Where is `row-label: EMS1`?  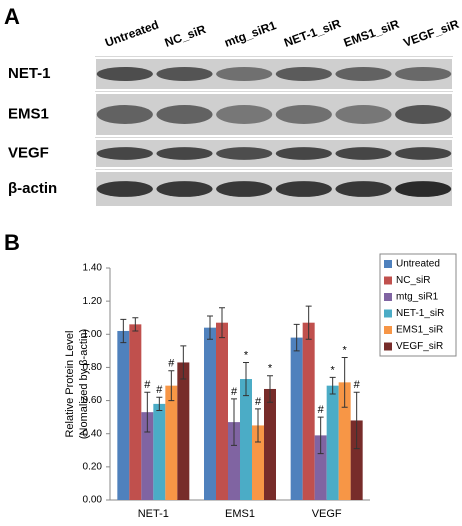
row-label: EMS1 is located at coordinates (28, 113).